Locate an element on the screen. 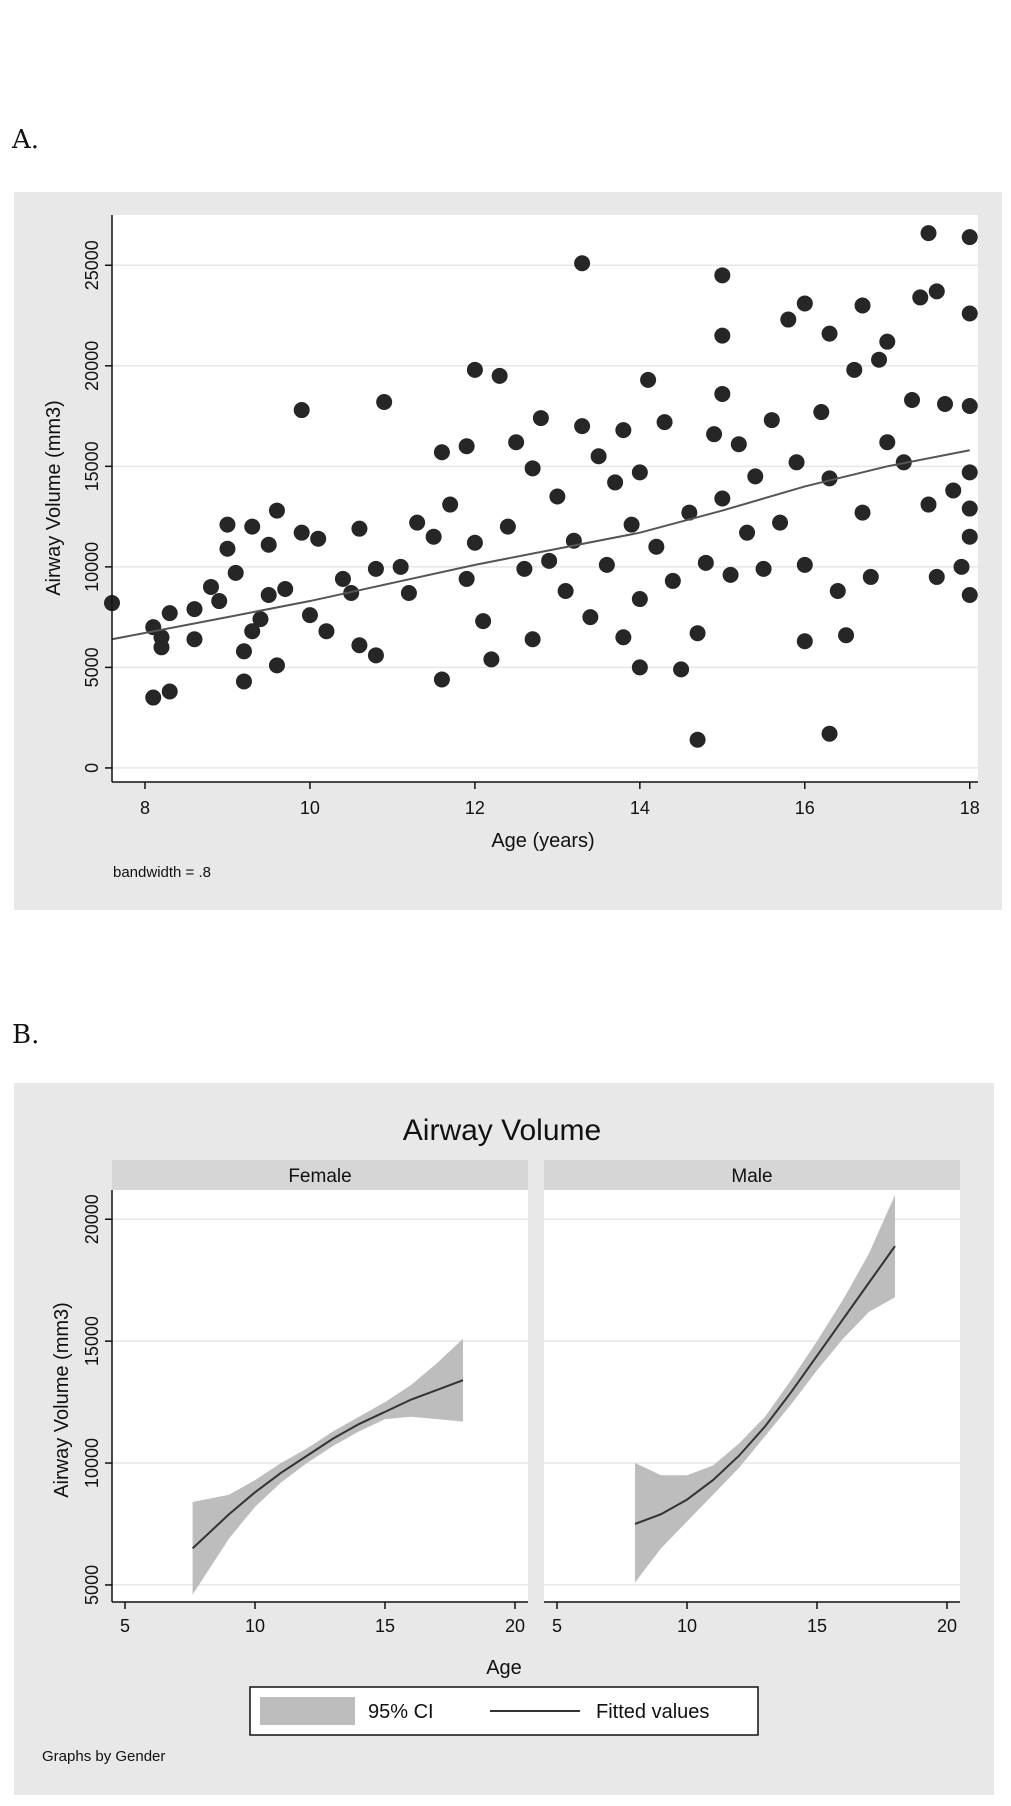  chart-a-y-tick-label: 20000 is located at coordinates (92, 366).